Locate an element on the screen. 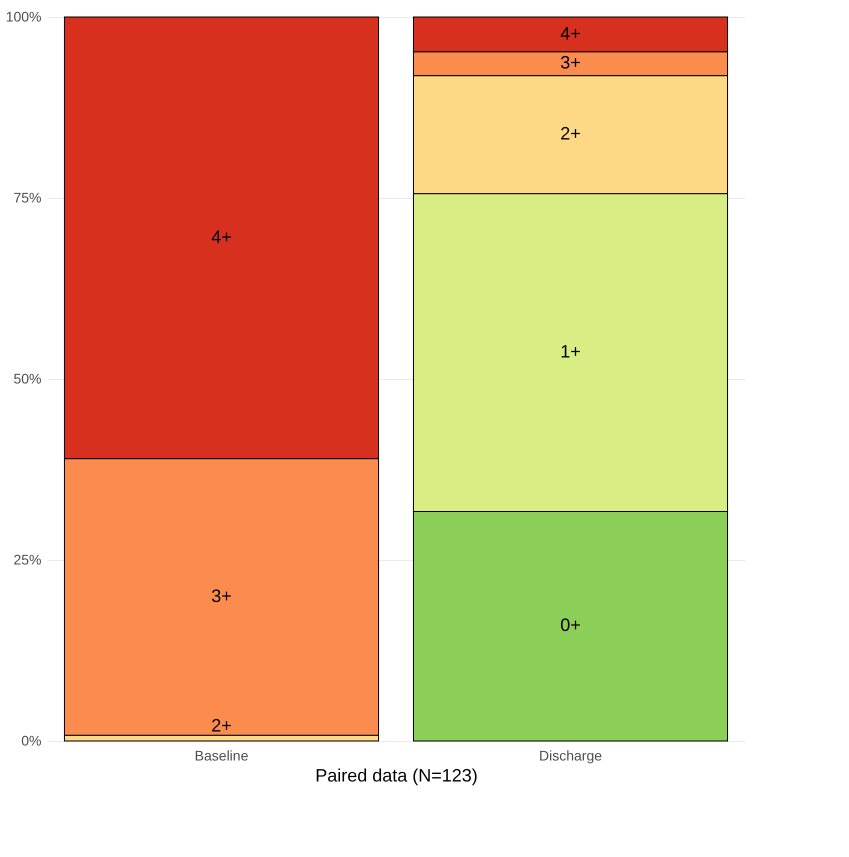 The height and width of the screenshot is (857, 849). y-tick-label: 25% is located at coordinates (27, 560).